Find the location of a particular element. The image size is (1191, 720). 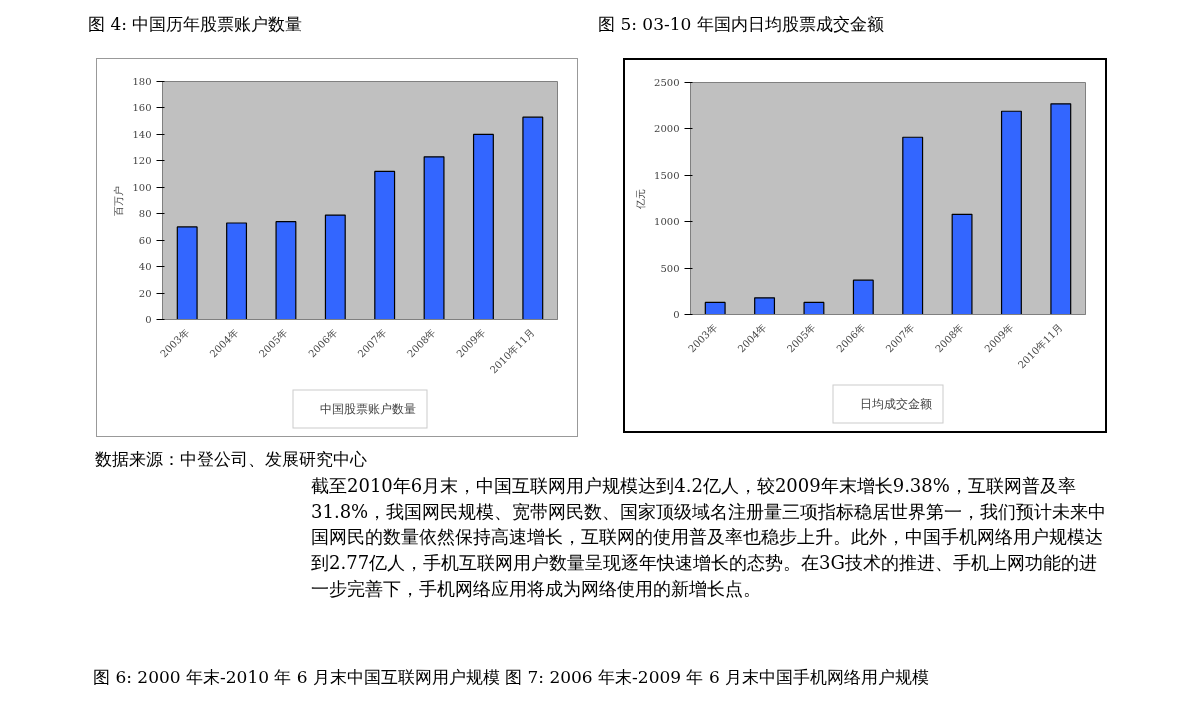

text: 中国股票账户数量 is located at coordinates (368, 409).